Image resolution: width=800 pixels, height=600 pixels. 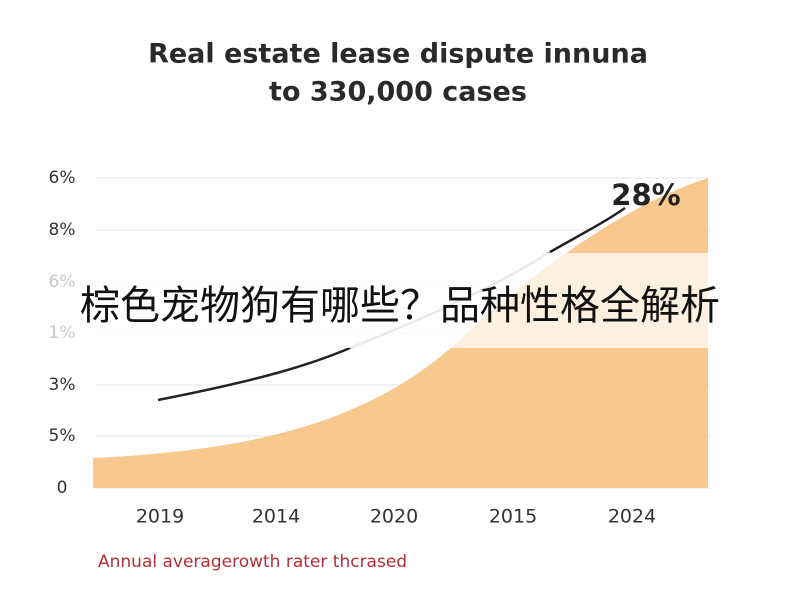 I want to click on y-axis-label: 0, so click(x=62, y=488).